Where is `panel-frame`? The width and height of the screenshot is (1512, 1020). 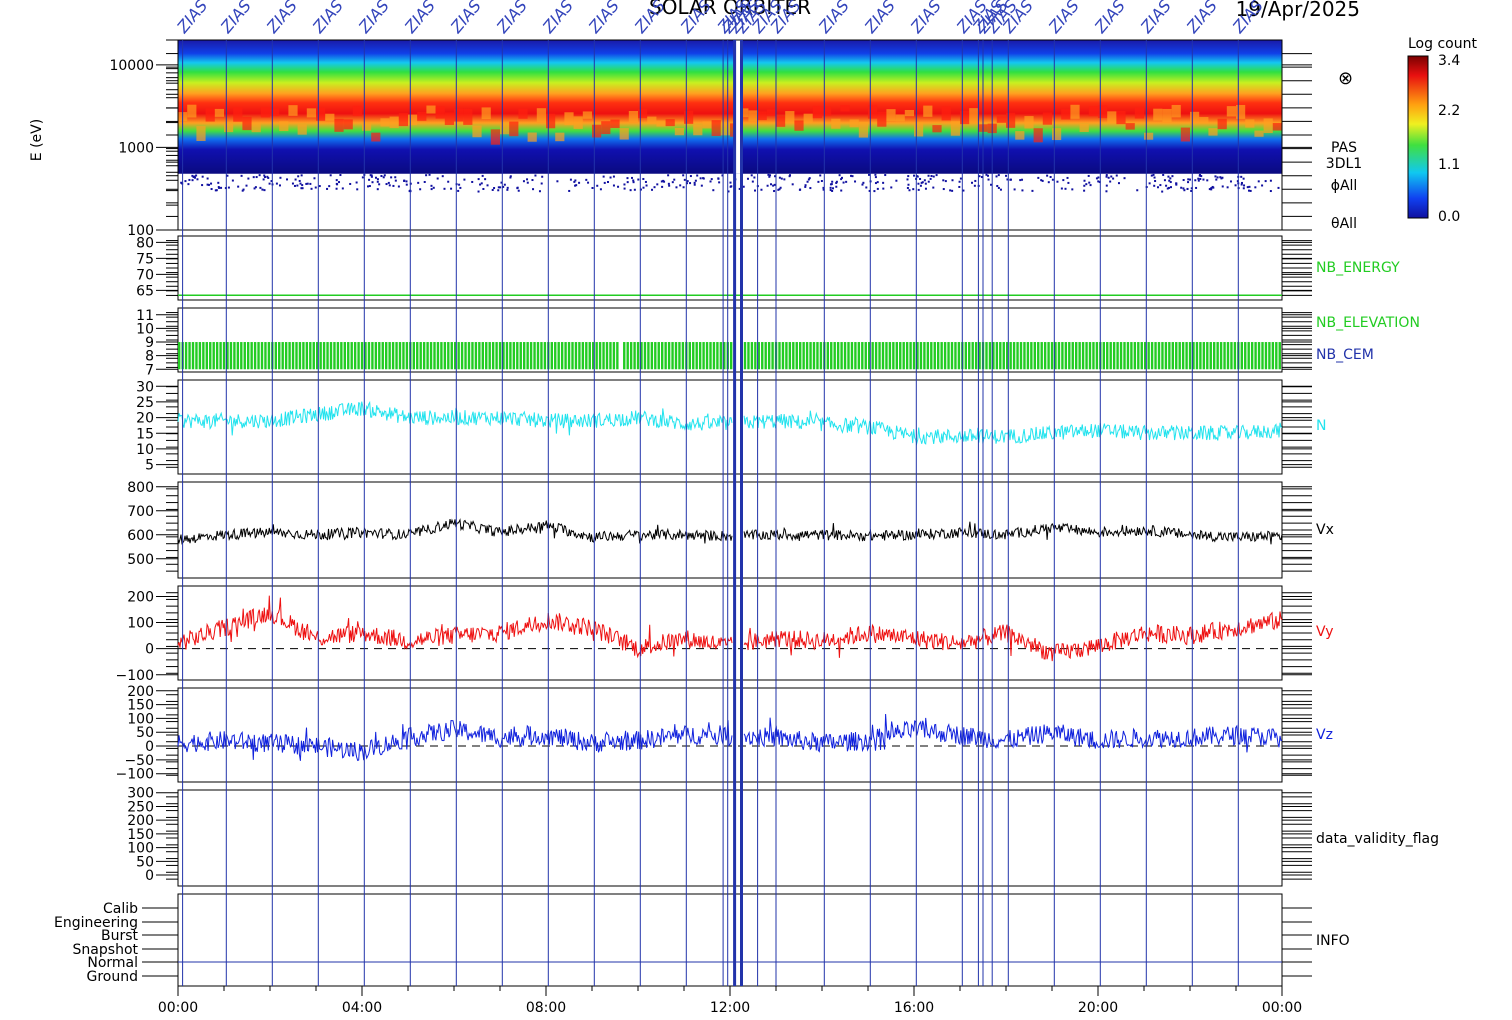
panel-frame is located at coordinates (730, 530).